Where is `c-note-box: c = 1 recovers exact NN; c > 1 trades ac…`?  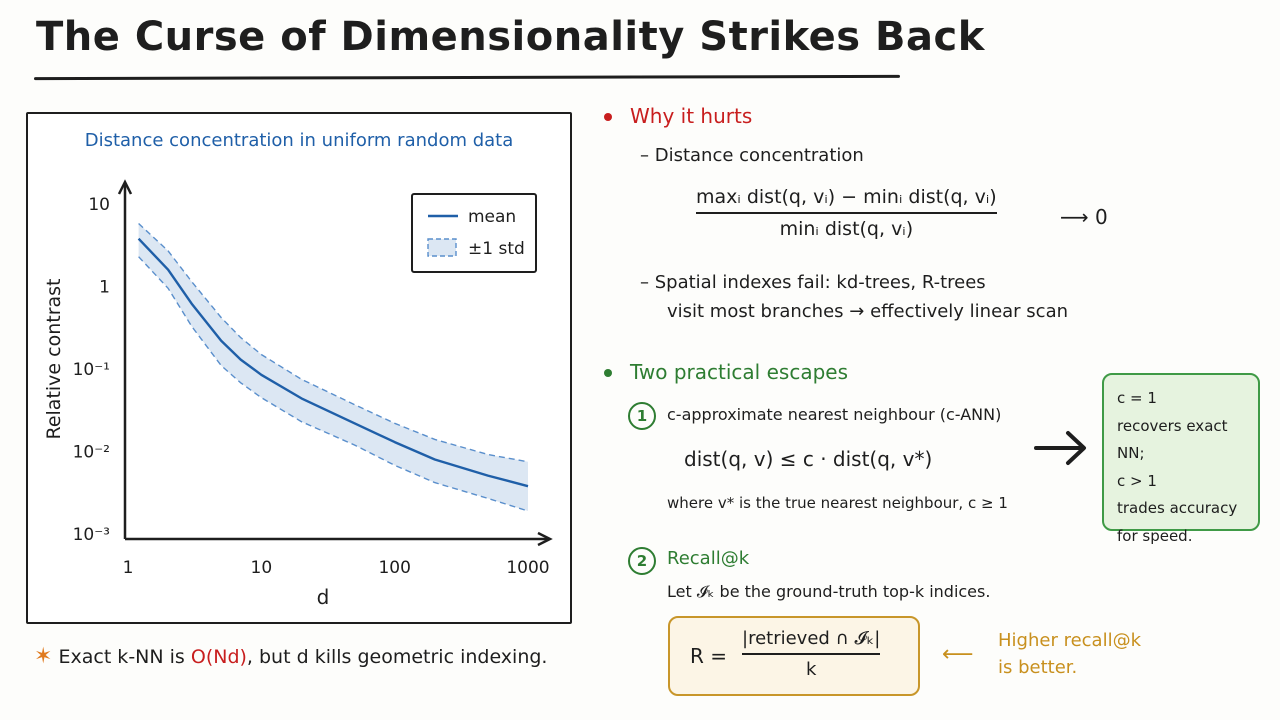 c-note-box: c = 1 recovers exact NN; c > 1 trades ac… is located at coordinates (1181, 459).